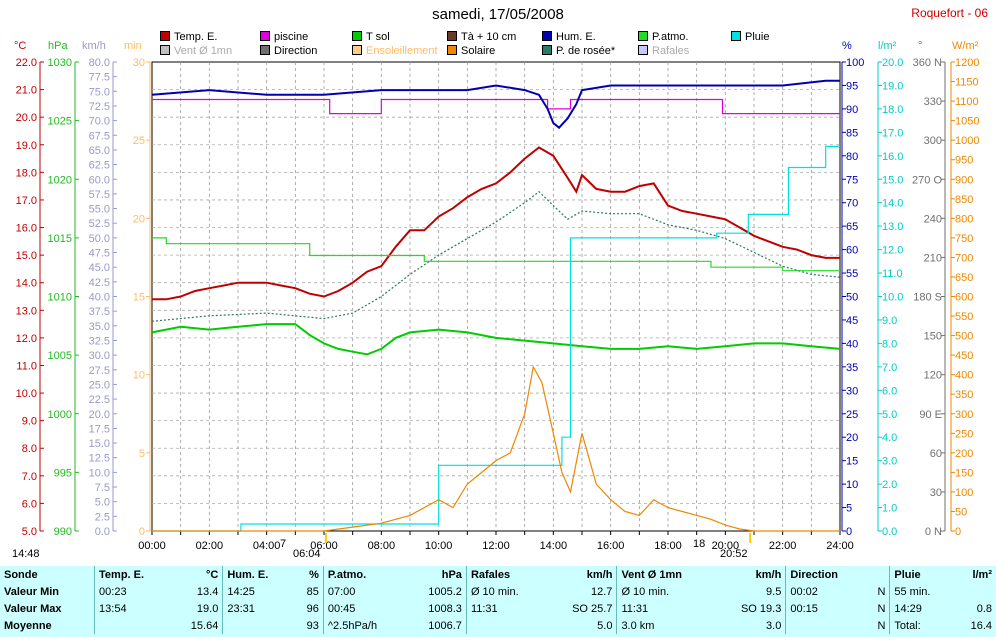 The image size is (996, 637). Describe the element at coordinates (283, 544) in the screenshot. I see `sun-rise-mark: 7` at that location.